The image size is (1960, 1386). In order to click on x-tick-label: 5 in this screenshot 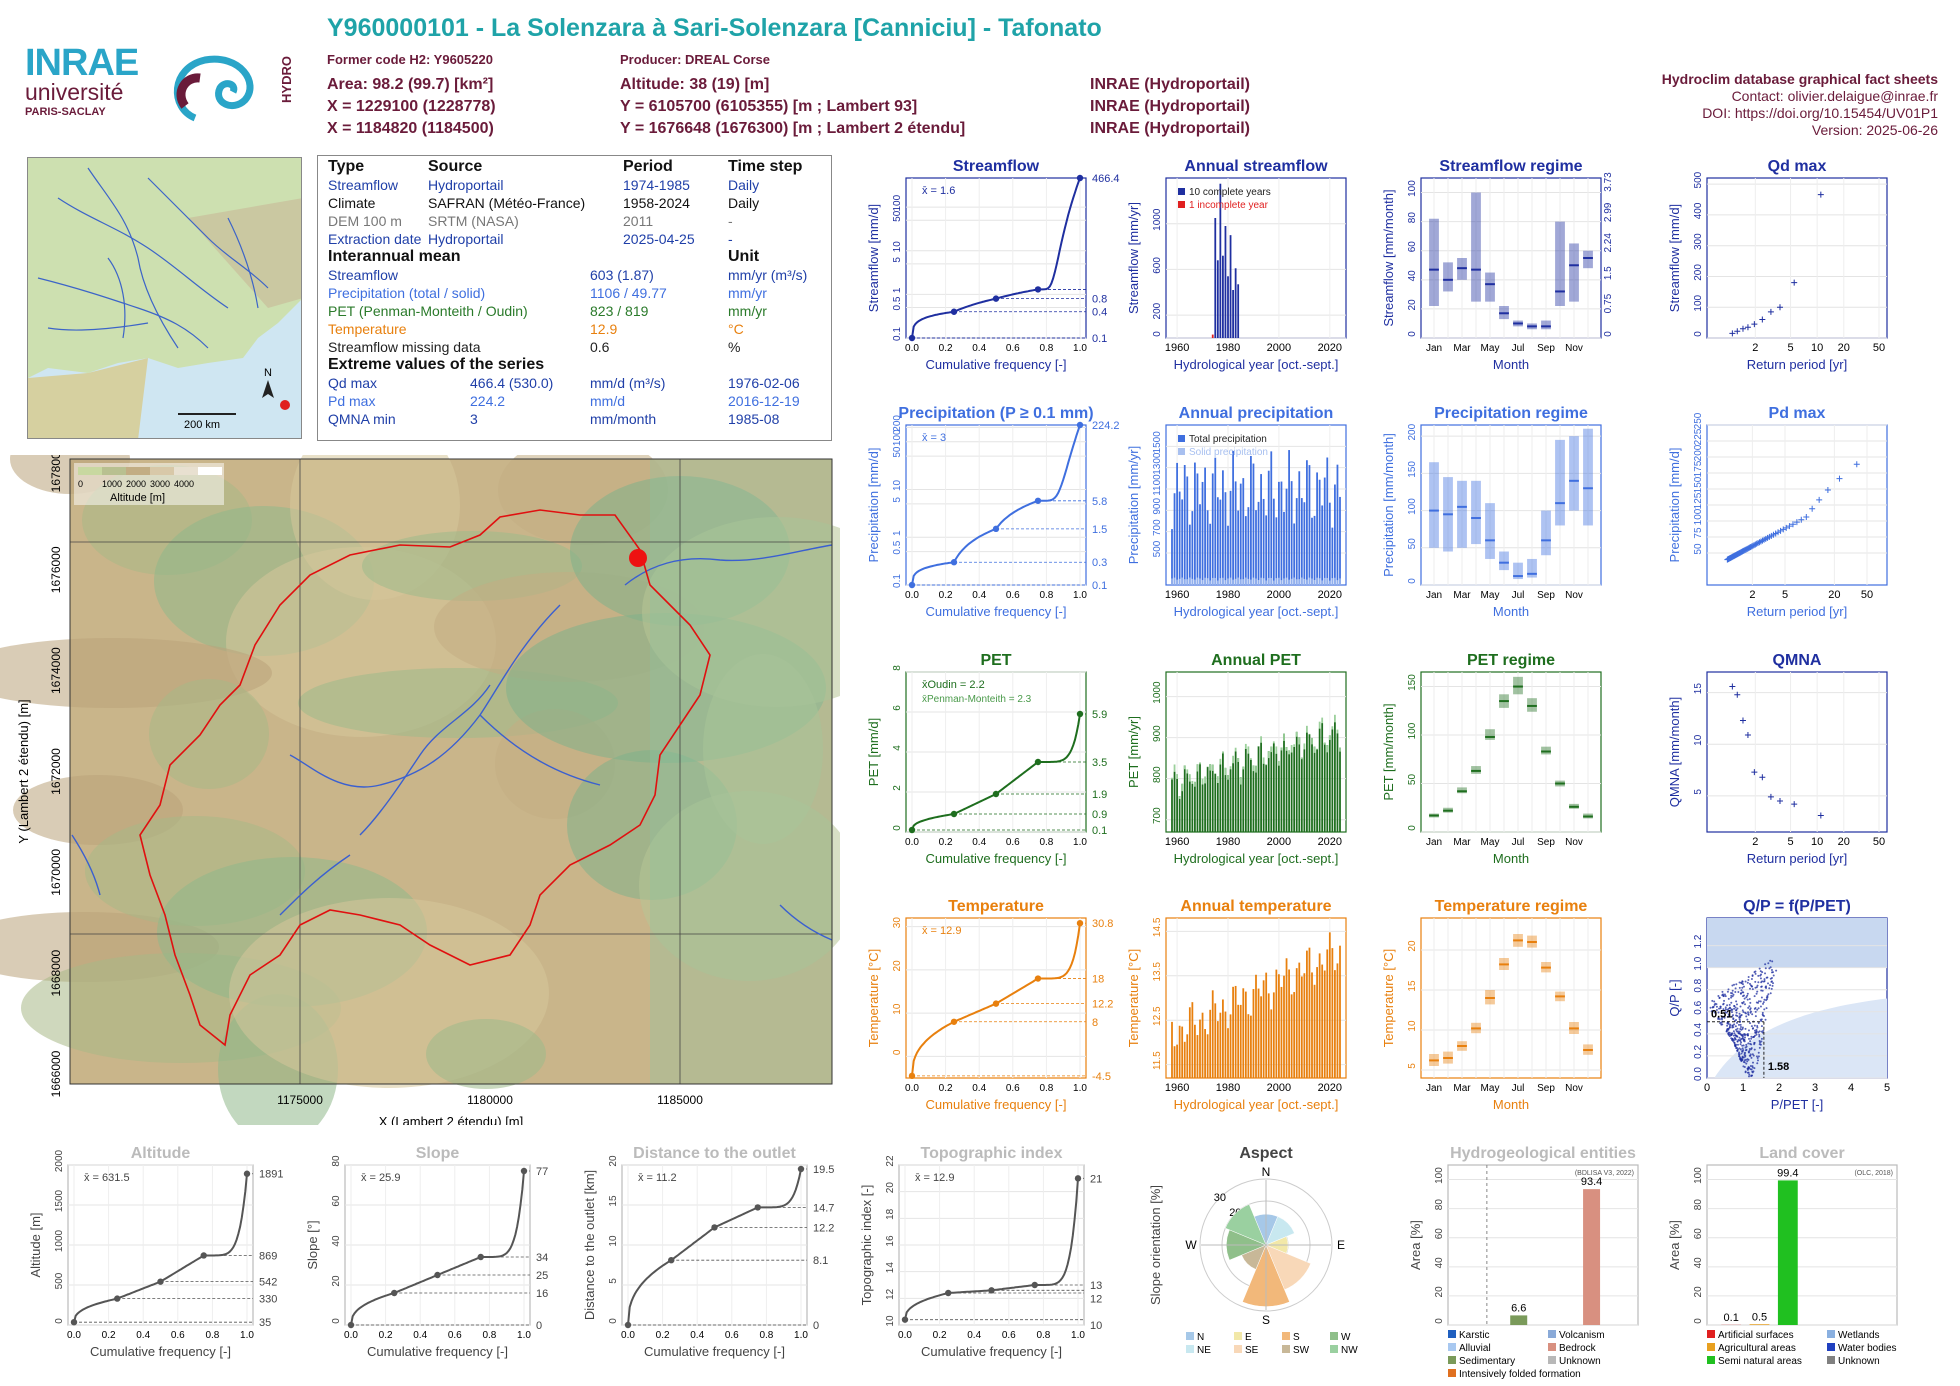, I will do `click(1785, 595)`.